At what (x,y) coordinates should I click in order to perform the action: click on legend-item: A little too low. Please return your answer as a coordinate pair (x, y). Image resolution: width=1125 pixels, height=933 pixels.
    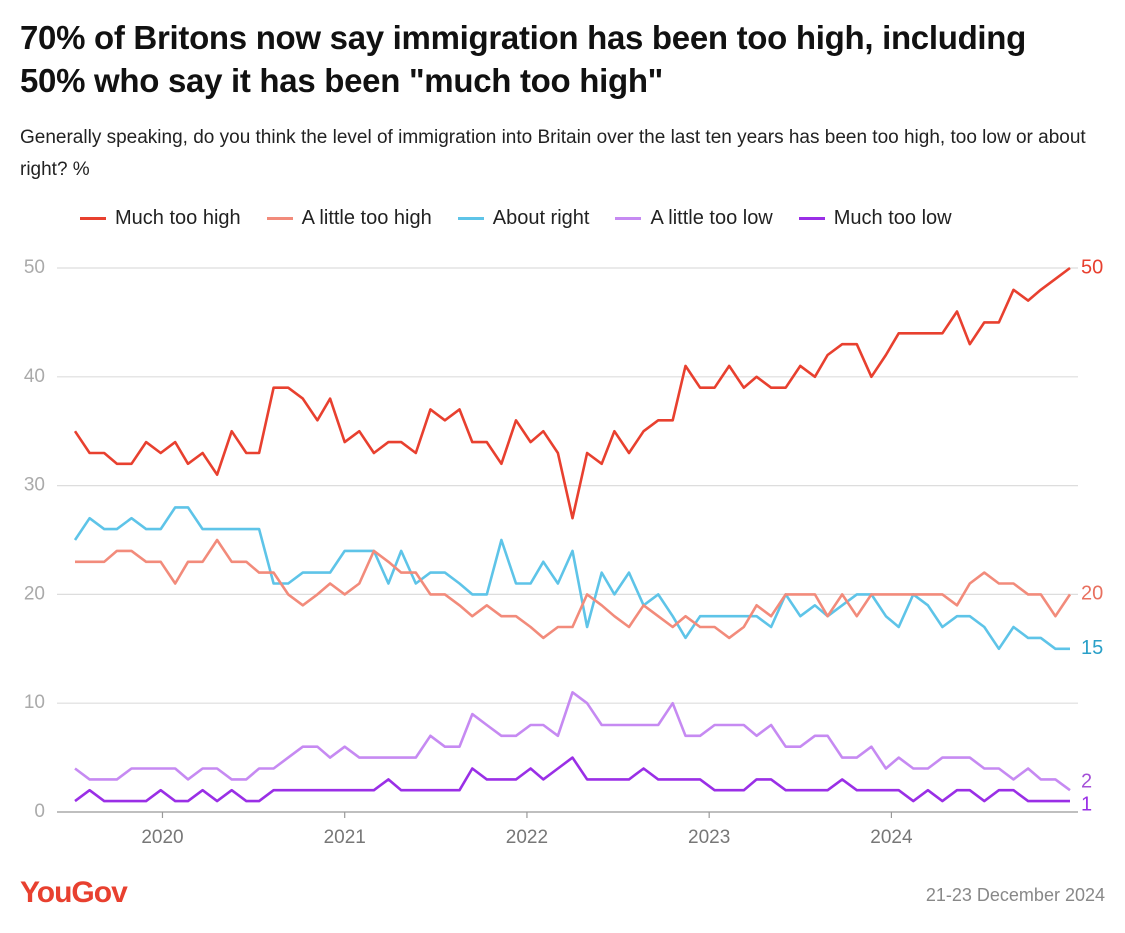
    Looking at the image, I should click on (694, 218).